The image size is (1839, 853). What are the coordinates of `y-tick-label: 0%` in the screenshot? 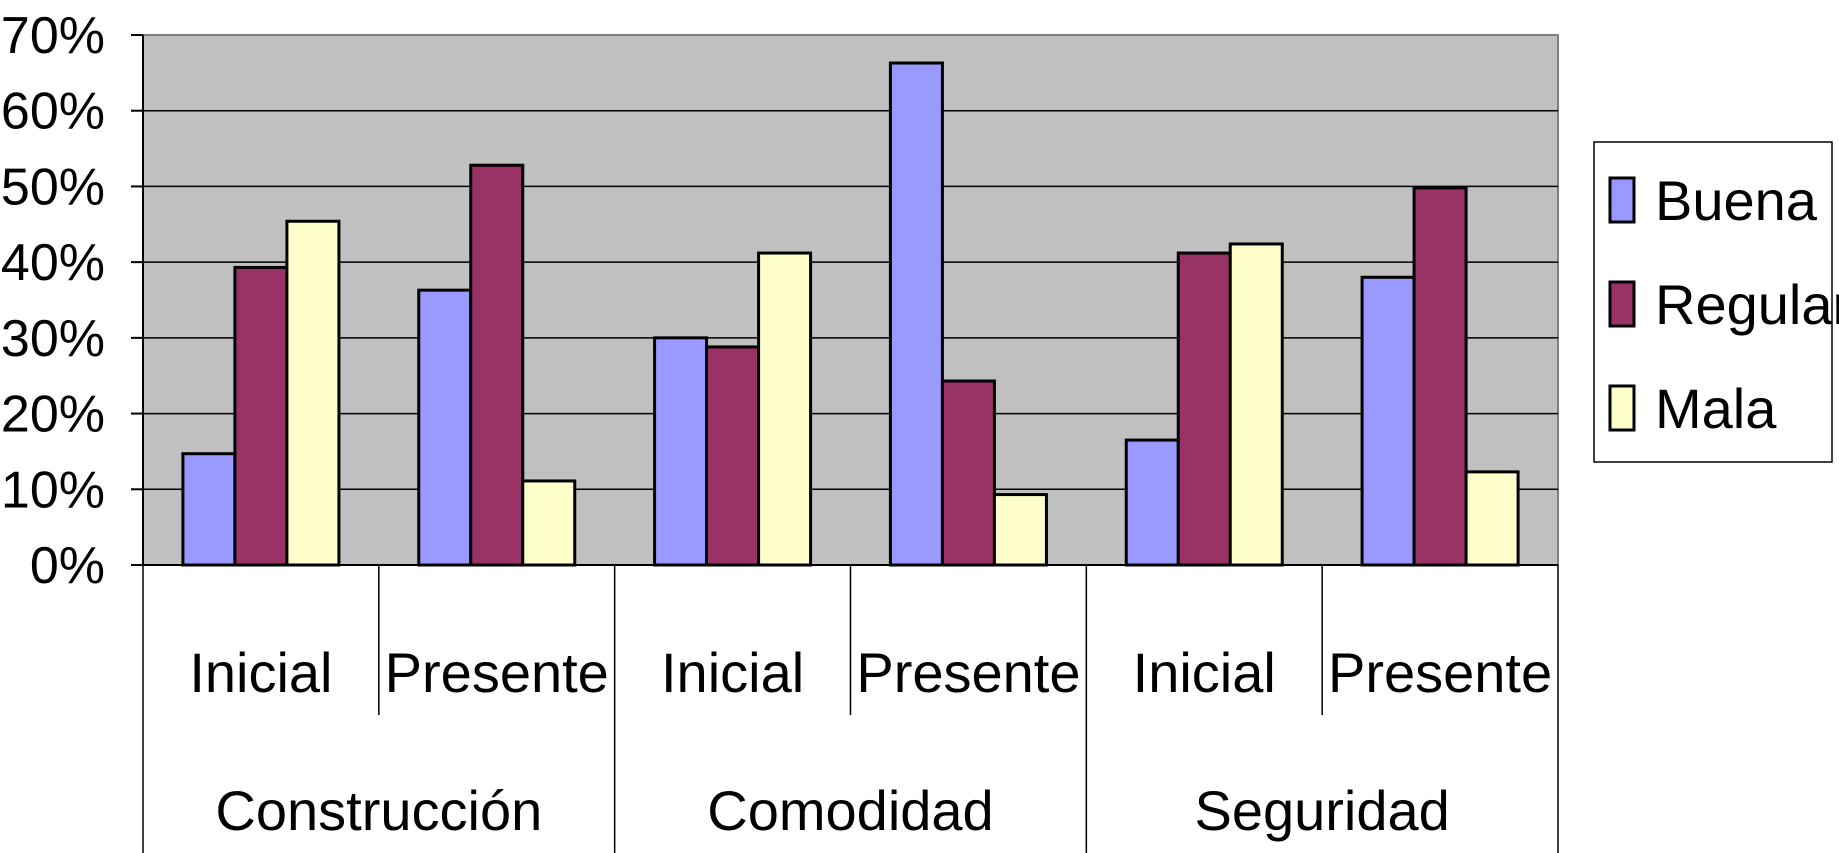 It's located at (67, 566).